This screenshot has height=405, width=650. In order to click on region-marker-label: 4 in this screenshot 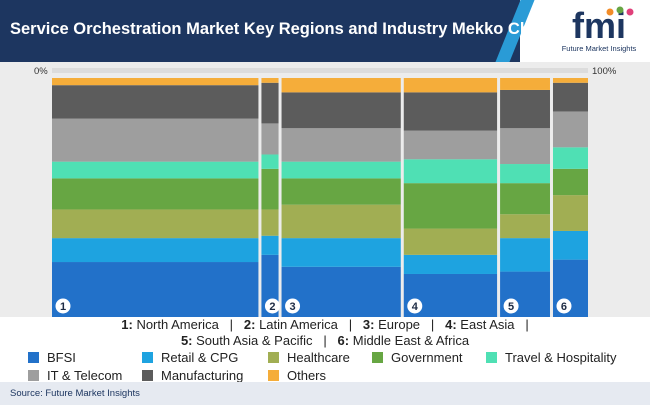, I will do `click(415, 307)`.